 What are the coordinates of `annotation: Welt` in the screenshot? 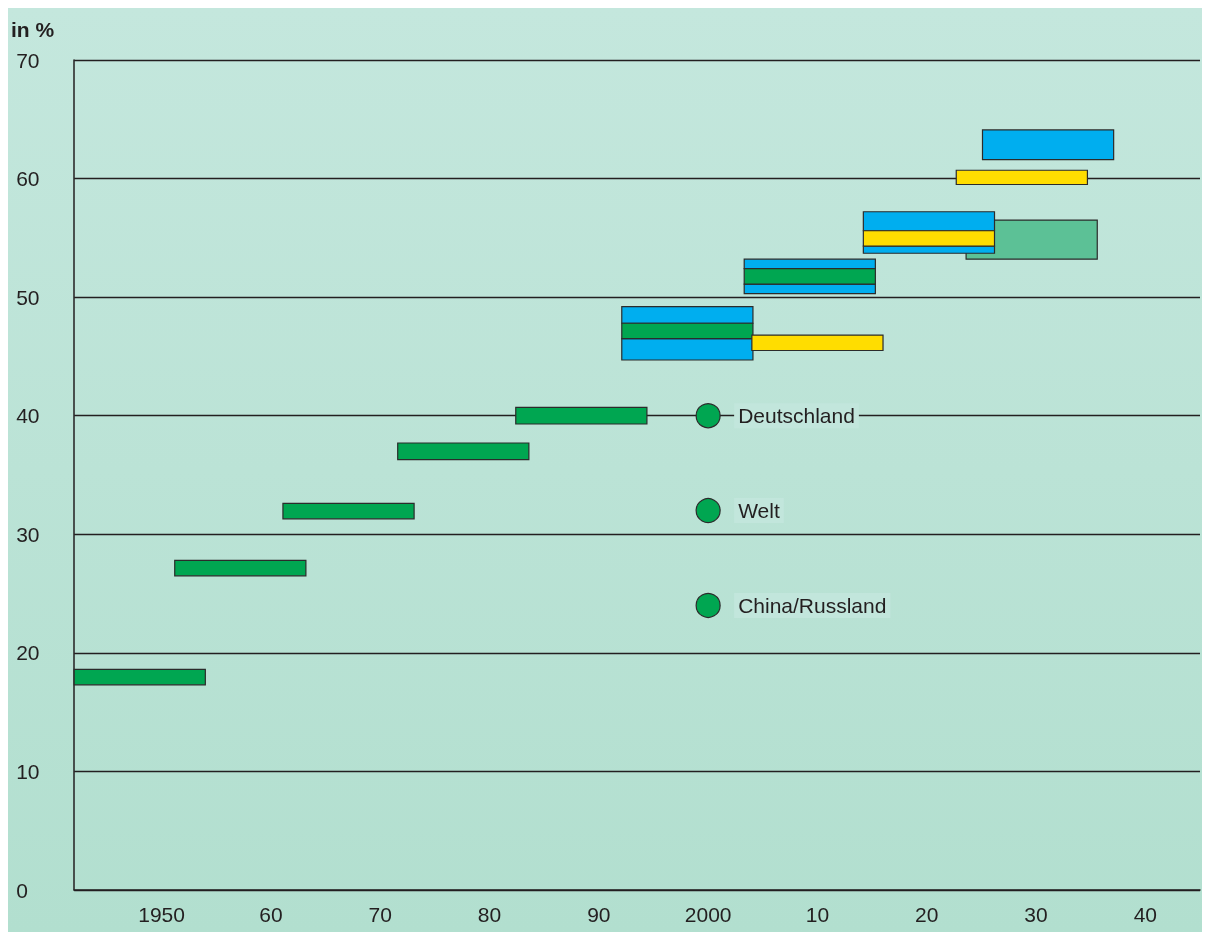 It's located at (759, 511).